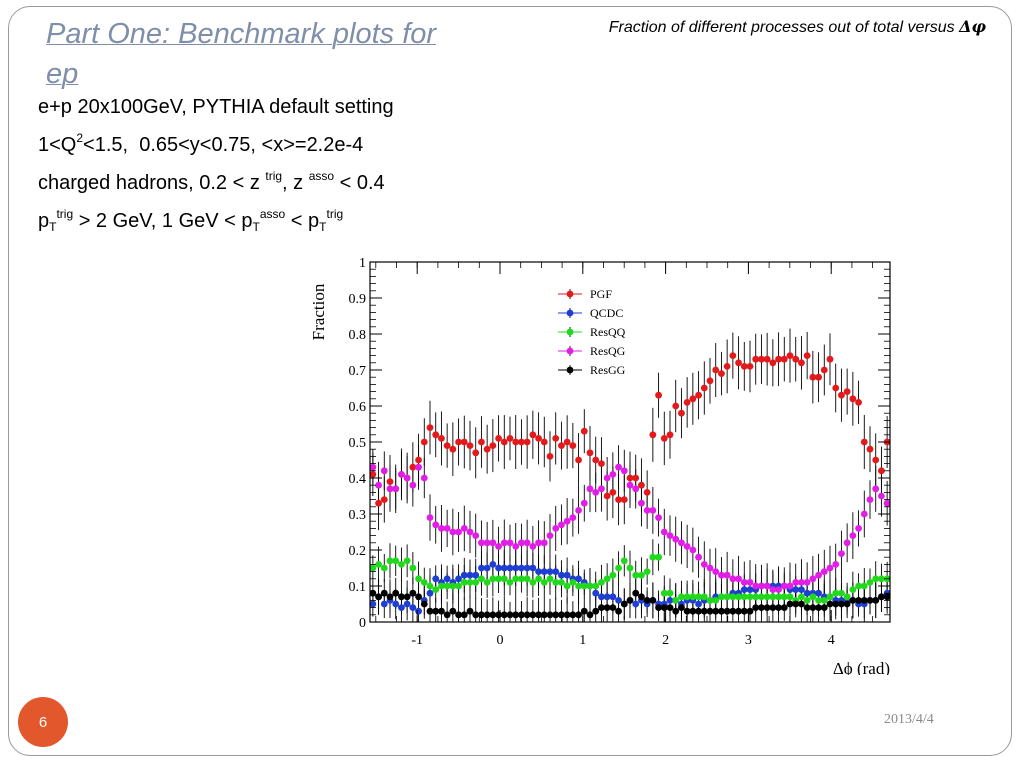  What do you see at coordinates (748, 640) in the screenshot?
I see `x-tick-label: 3` at bounding box center [748, 640].